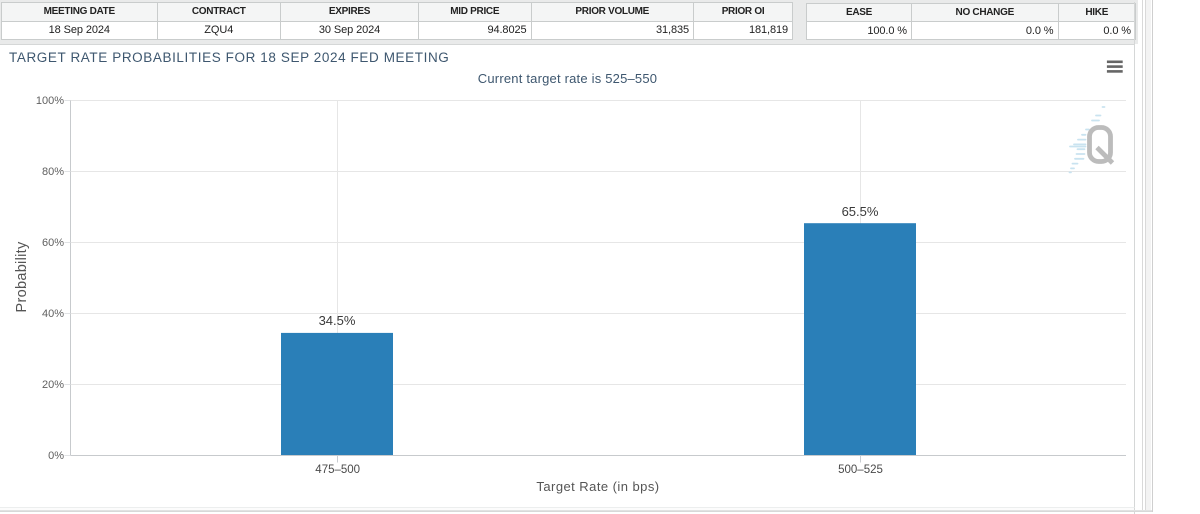 The image size is (1200, 514). What do you see at coordinates (337, 320) in the screenshot?
I see `svg-text: 34.5%` at bounding box center [337, 320].